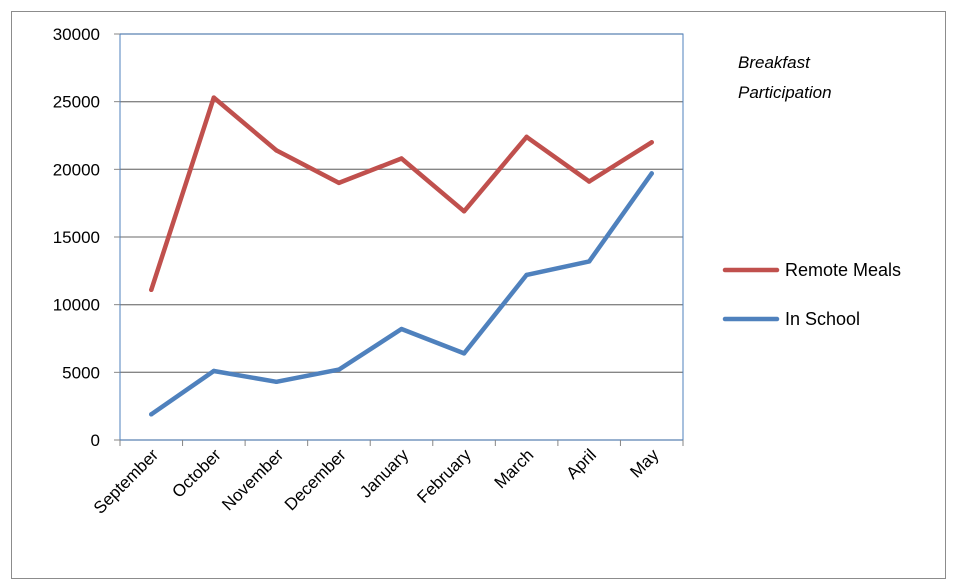  What do you see at coordinates (514, 468) in the screenshot?
I see `x-tick-label: March` at bounding box center [514, 468].